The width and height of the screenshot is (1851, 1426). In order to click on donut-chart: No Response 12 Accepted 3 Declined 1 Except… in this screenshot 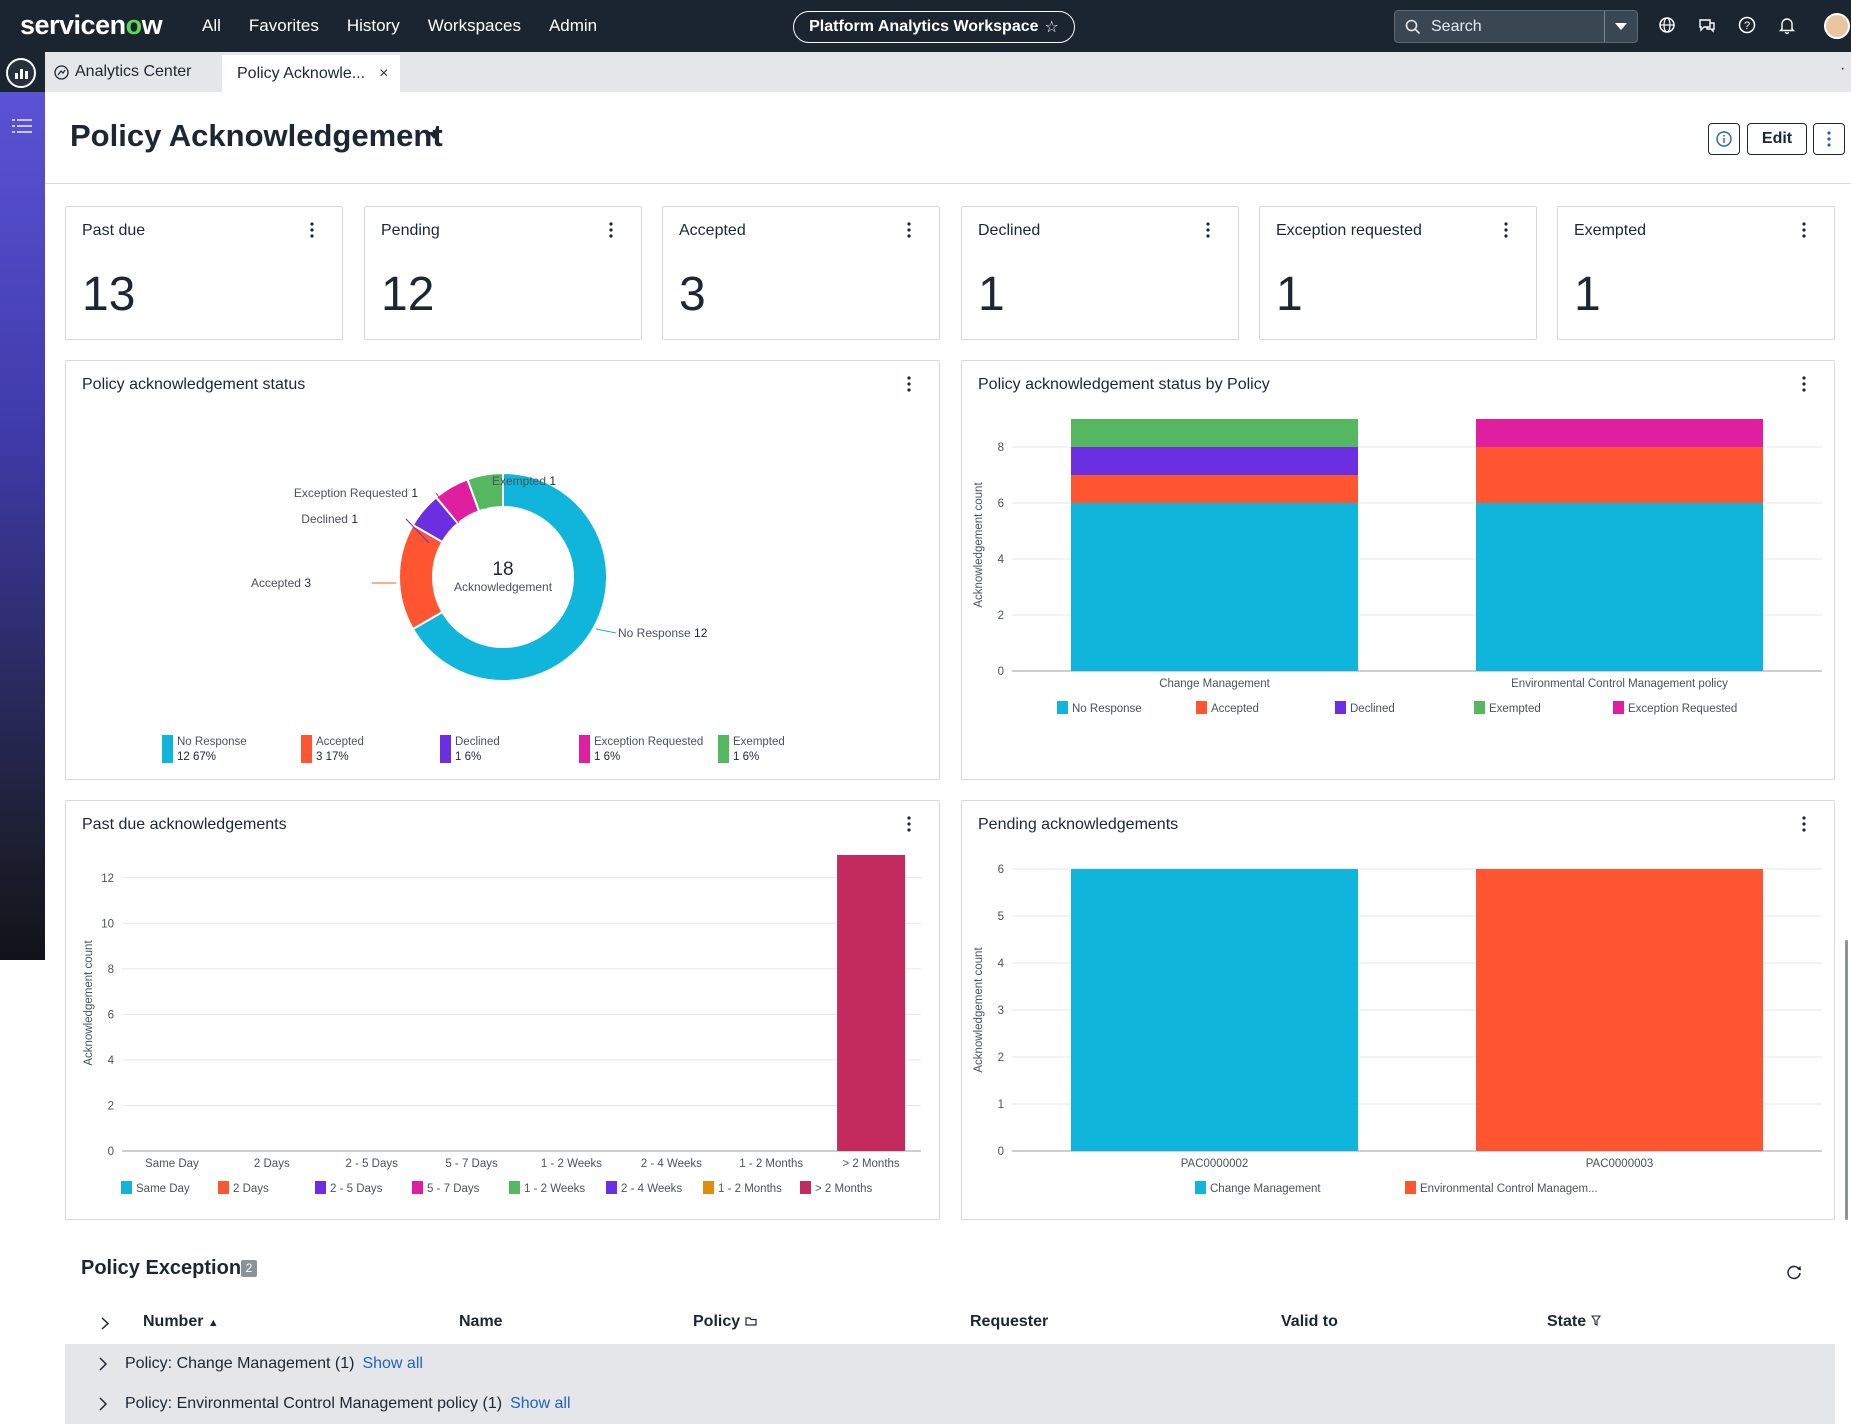, I will do `click(502, 590)`.